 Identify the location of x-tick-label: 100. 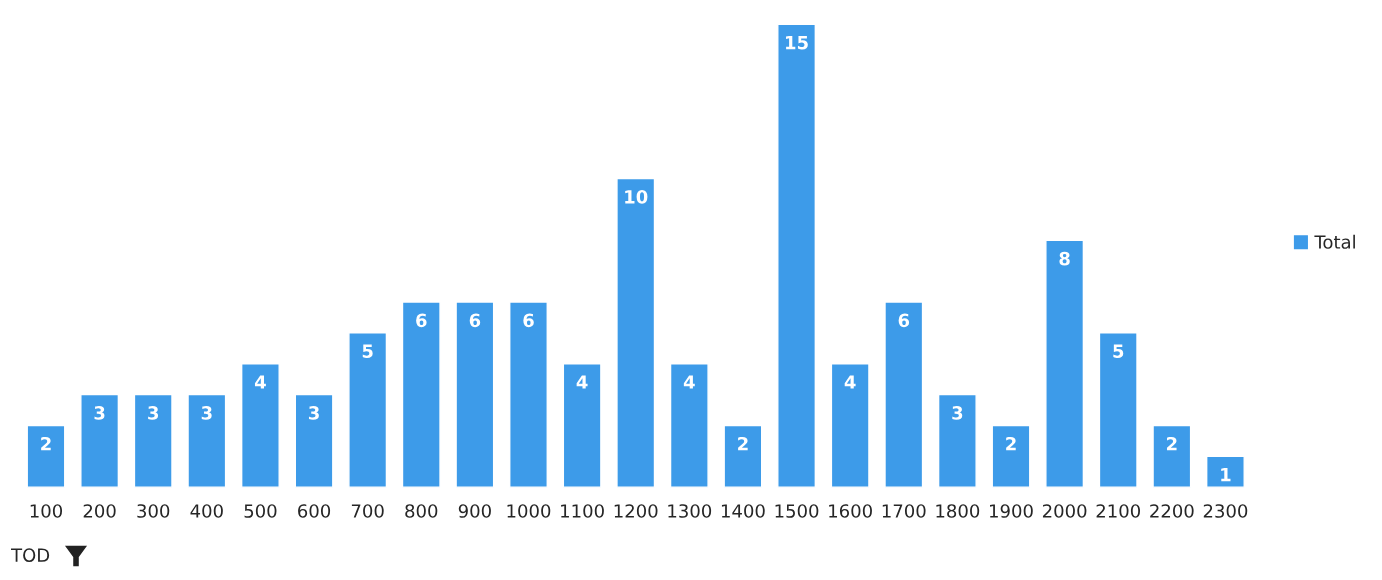
(46, 511).